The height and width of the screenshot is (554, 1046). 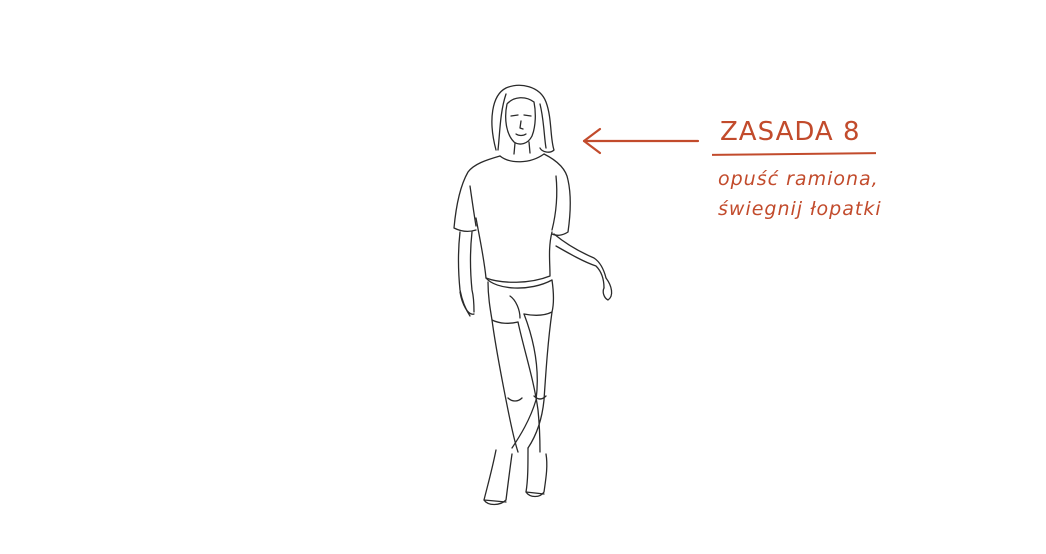 I want to click on rule-instruction-line-1: opuść ramiona,, so click(x=798, y=179).